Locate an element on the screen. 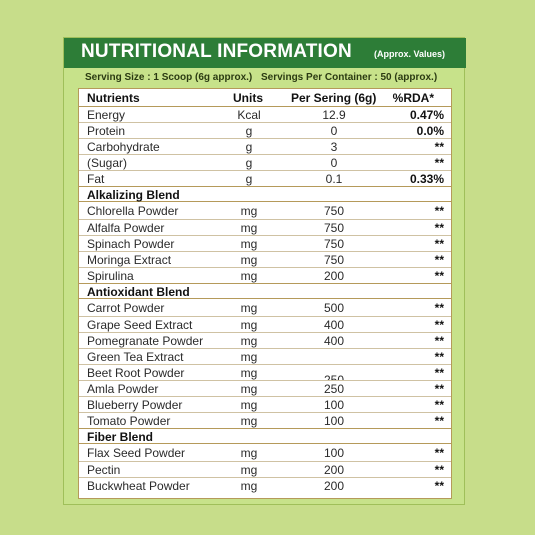  nutrient-name: (Sugar) is located at coordinates (107, 163).